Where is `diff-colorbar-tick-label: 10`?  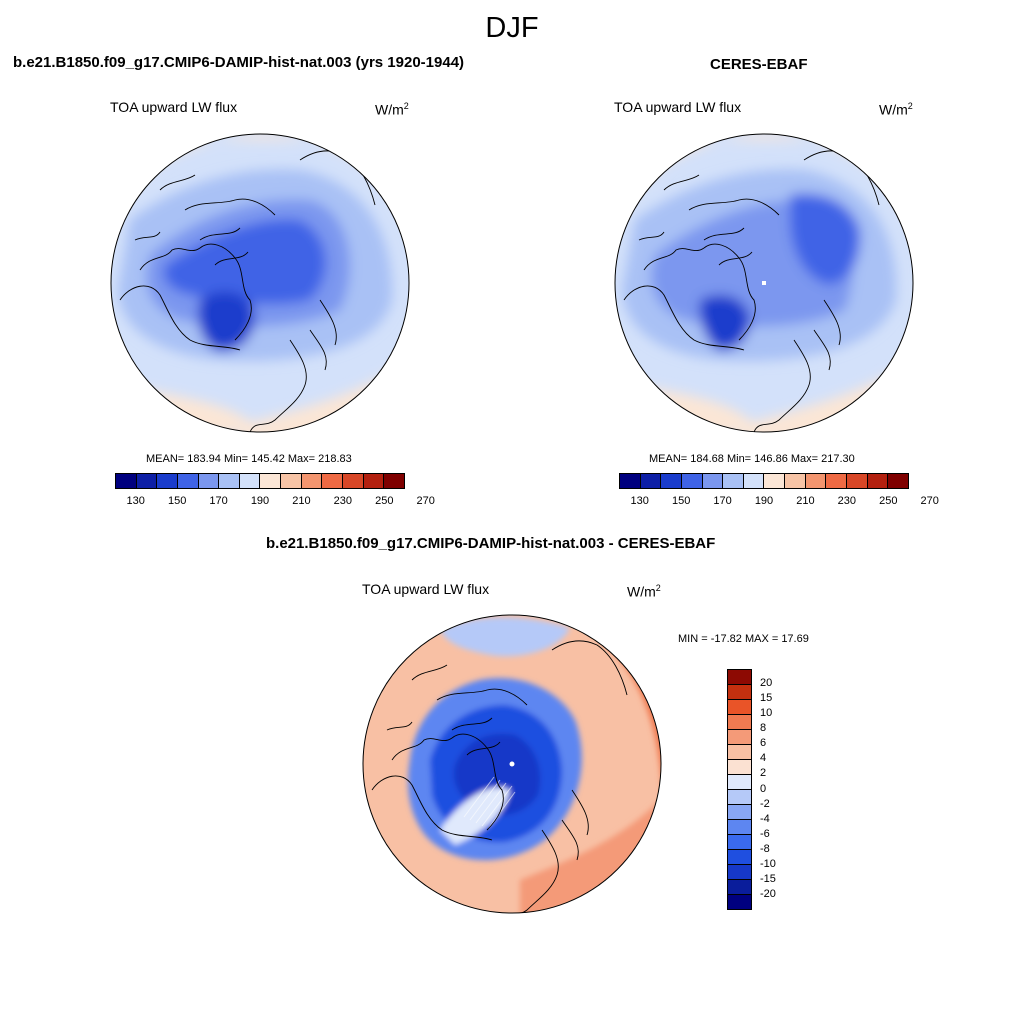
diff-colorbar-tick-label: 10 is located at coordinates (766, 713).